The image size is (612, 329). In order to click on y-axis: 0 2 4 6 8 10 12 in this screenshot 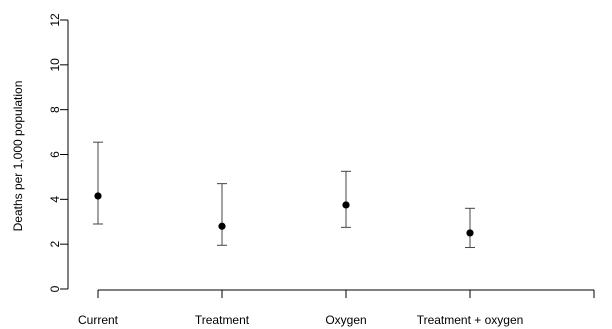, I will do `click(58, 152)`.